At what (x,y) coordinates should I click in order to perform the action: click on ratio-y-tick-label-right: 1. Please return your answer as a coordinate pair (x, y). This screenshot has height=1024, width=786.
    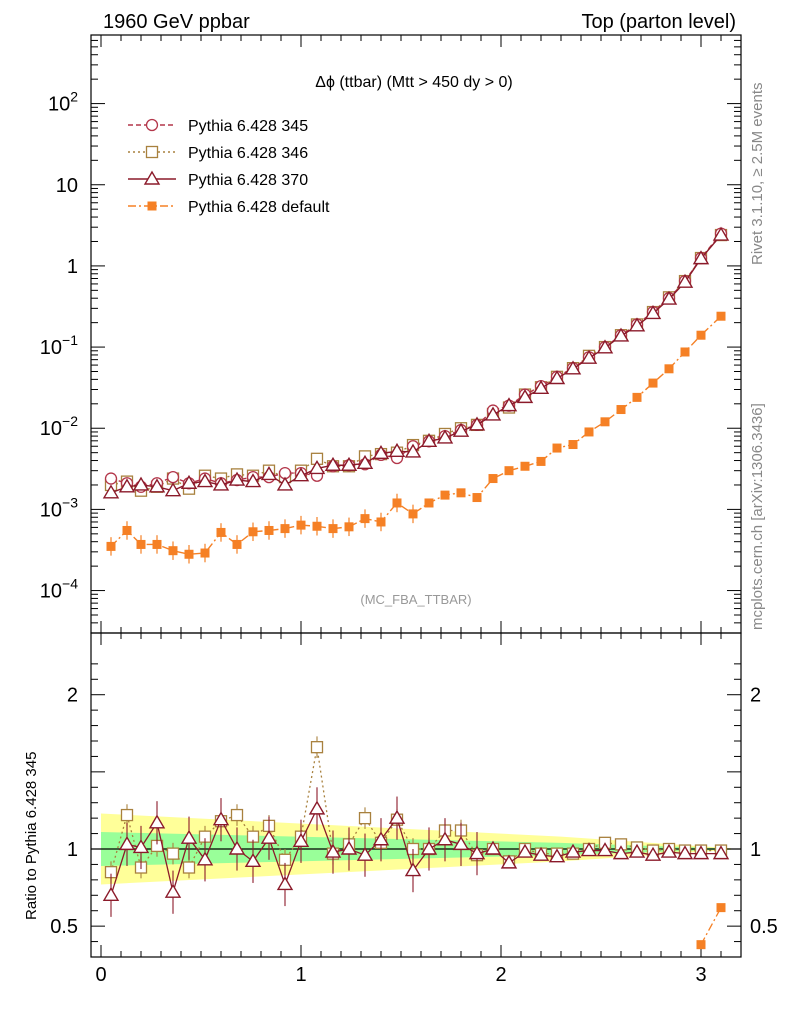
    Looking at the image, I should click on (755, 850).